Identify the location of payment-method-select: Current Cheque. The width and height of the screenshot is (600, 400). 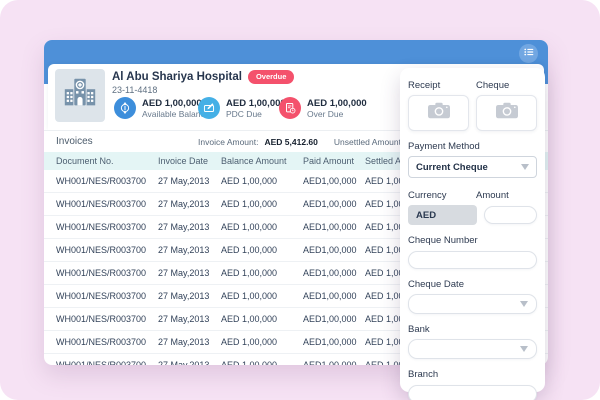
(472, 167).